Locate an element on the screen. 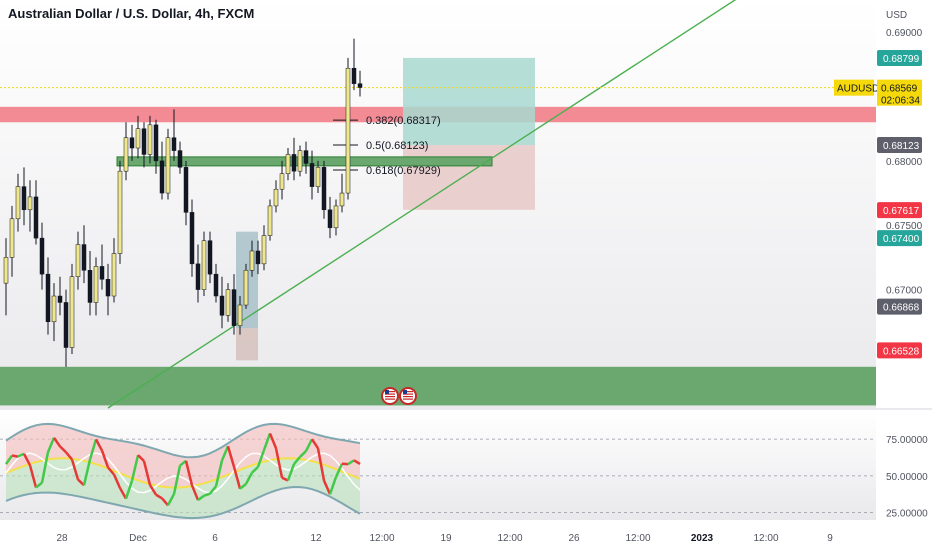 Image resolution: width=932 pixels, height=555 pixels. candle-countdown-label: 02:06:34 is located at coordinates (900, 101).